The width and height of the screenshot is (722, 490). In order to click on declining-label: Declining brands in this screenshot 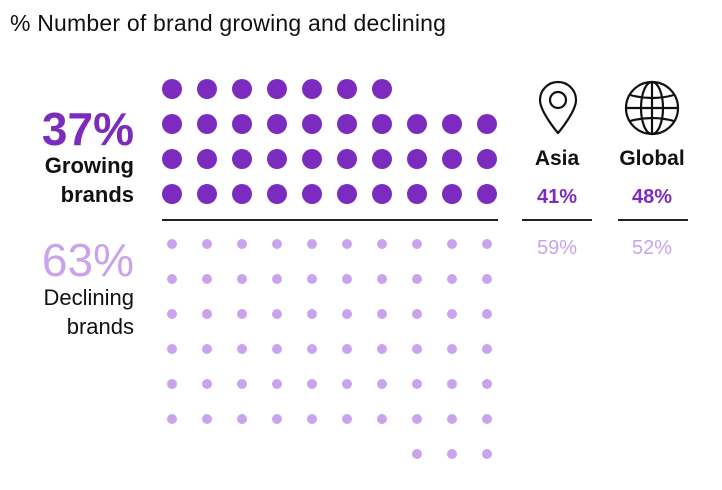, I will do `click(89, 312)`.